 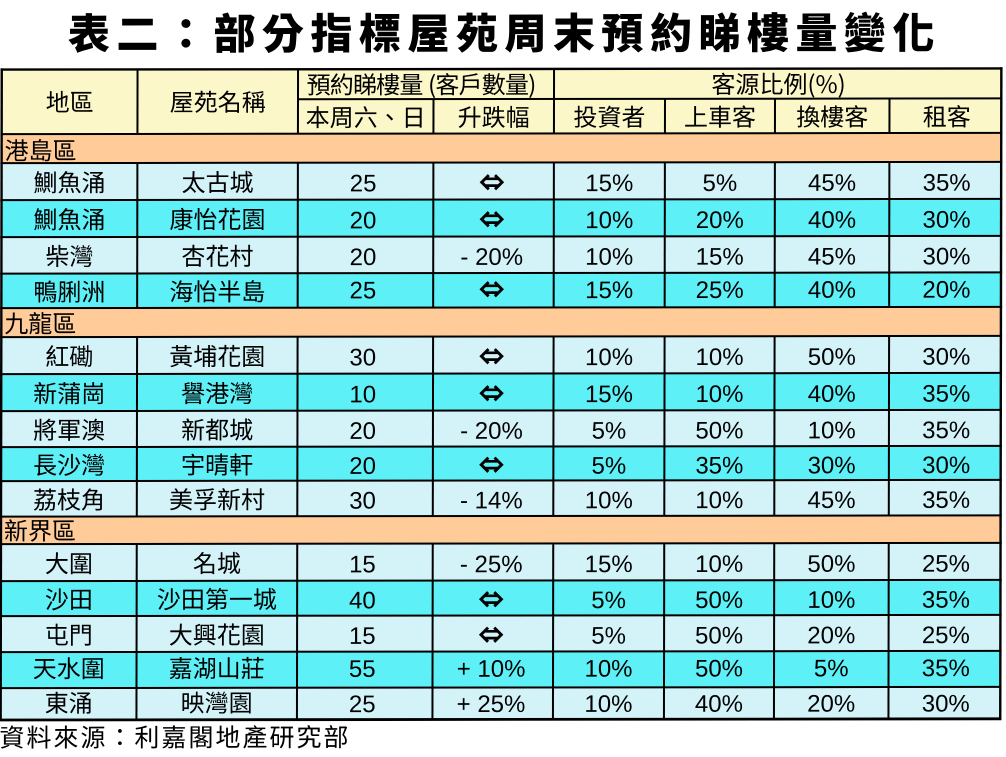 What do you see at coordinates (491, 669) in the screenshot?
I see `svg-text: + 10%` at bounding box center [491, 669].